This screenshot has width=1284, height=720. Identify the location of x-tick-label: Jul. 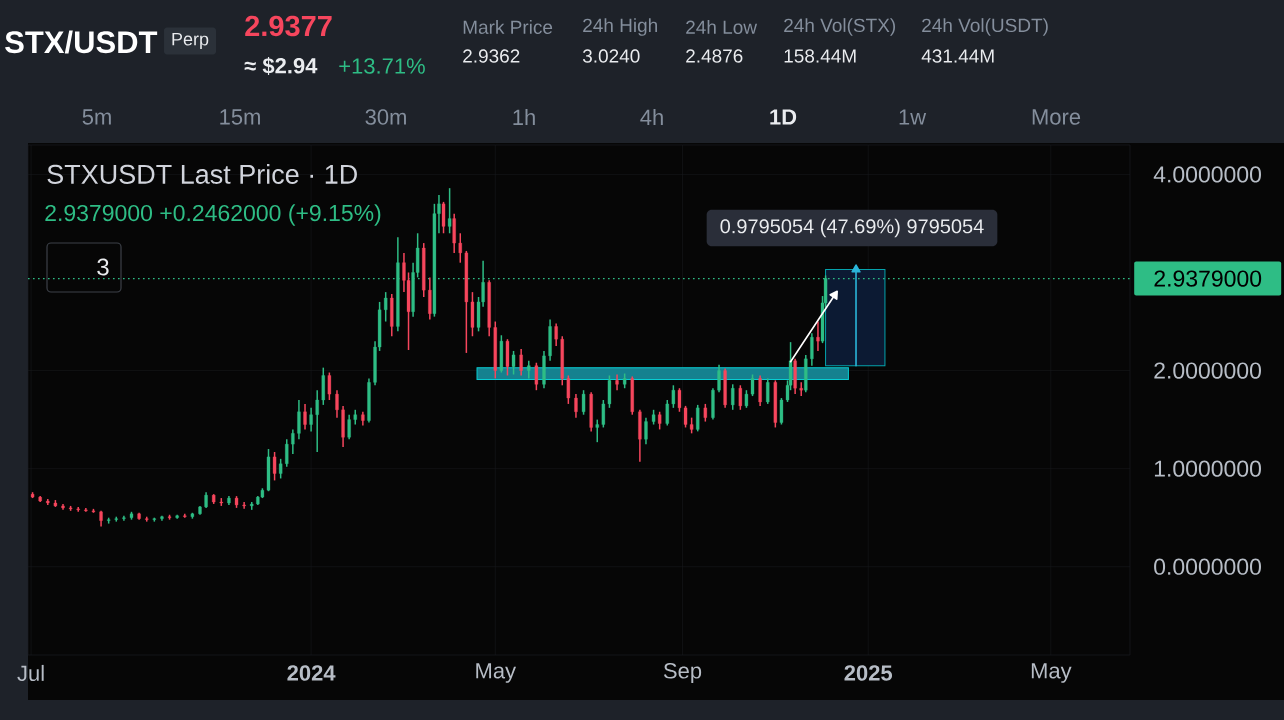
(30, 673).